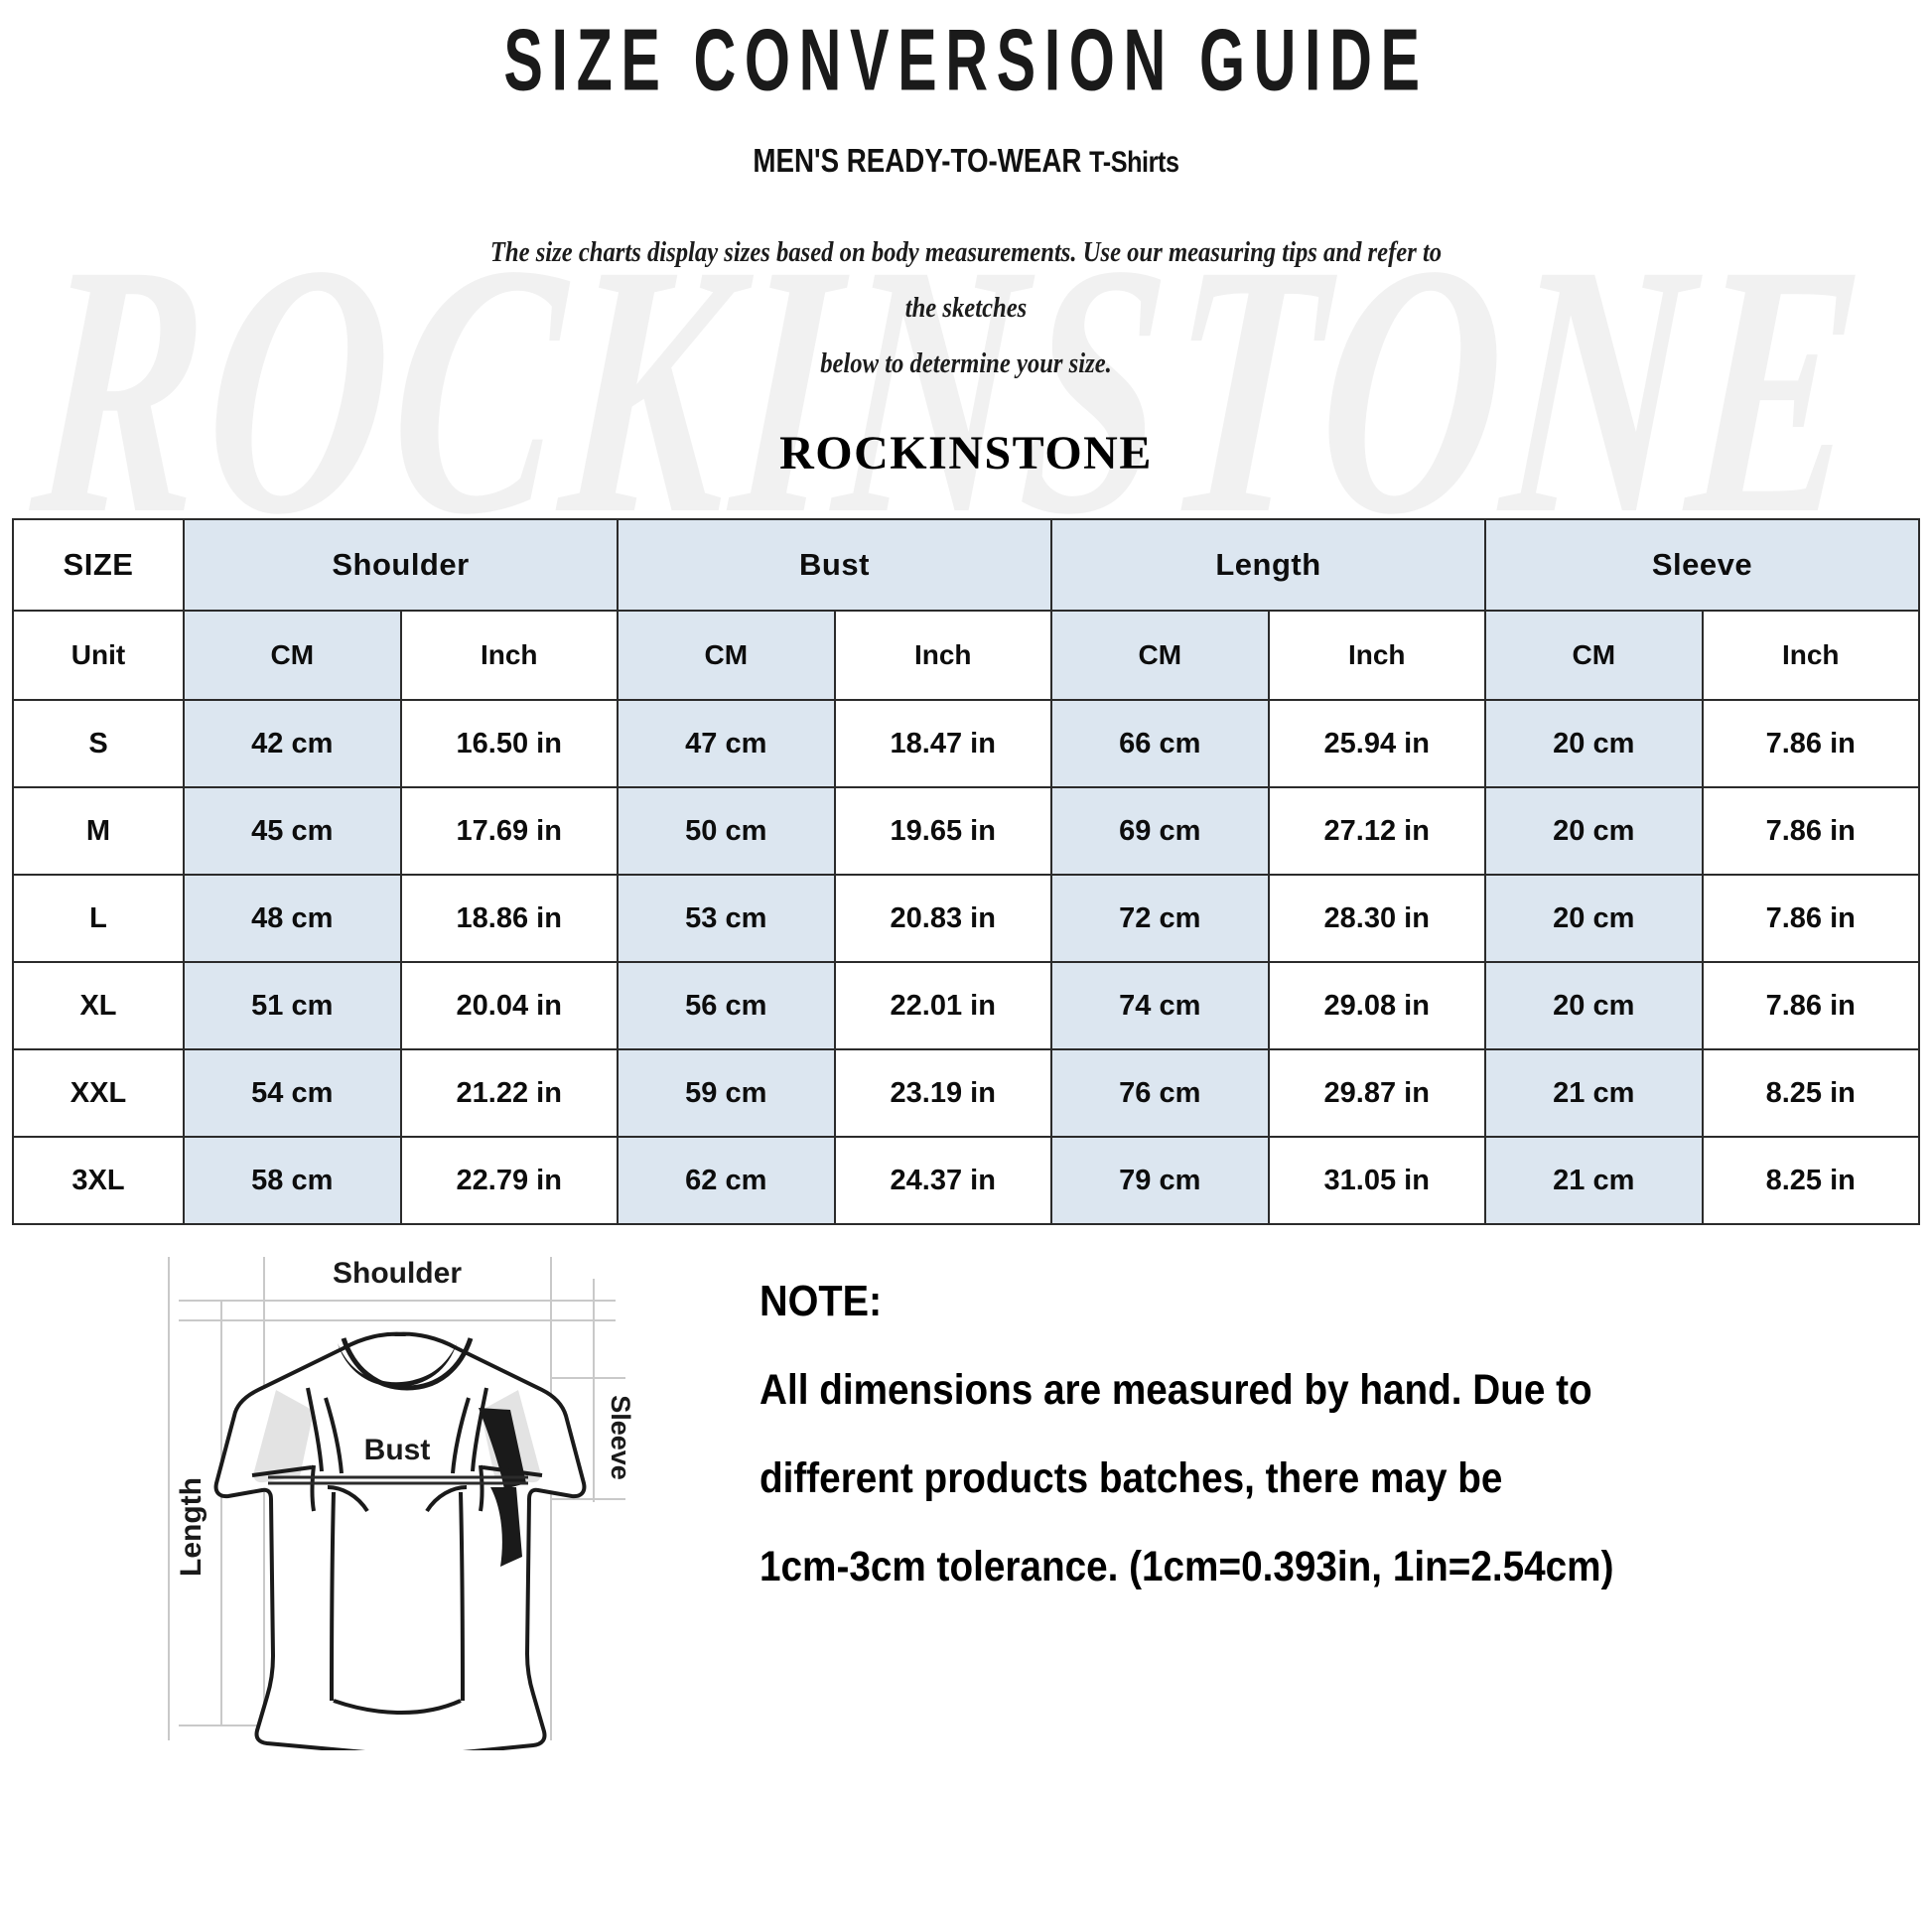  Describe the element at coordinates (943, 831) in the screenshot. I see `table-cell-measurement: 19.65 in` at that location.